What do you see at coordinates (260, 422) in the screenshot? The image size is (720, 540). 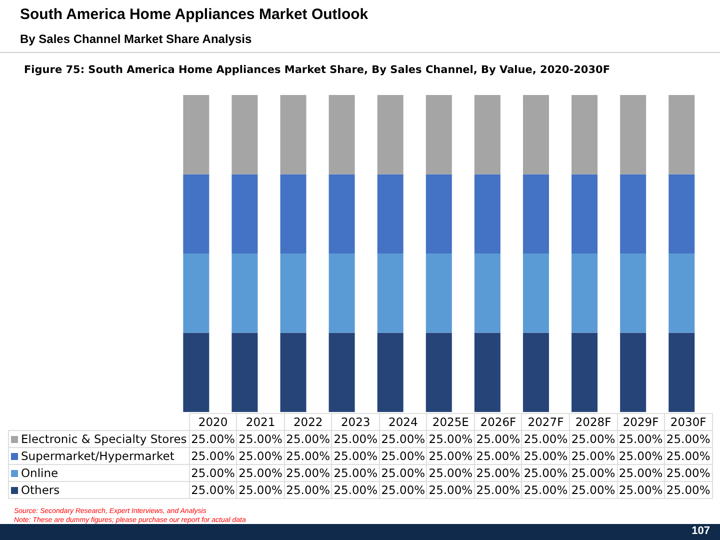 I see `x-tick-label: 2021` at bounding box center [260, 422].